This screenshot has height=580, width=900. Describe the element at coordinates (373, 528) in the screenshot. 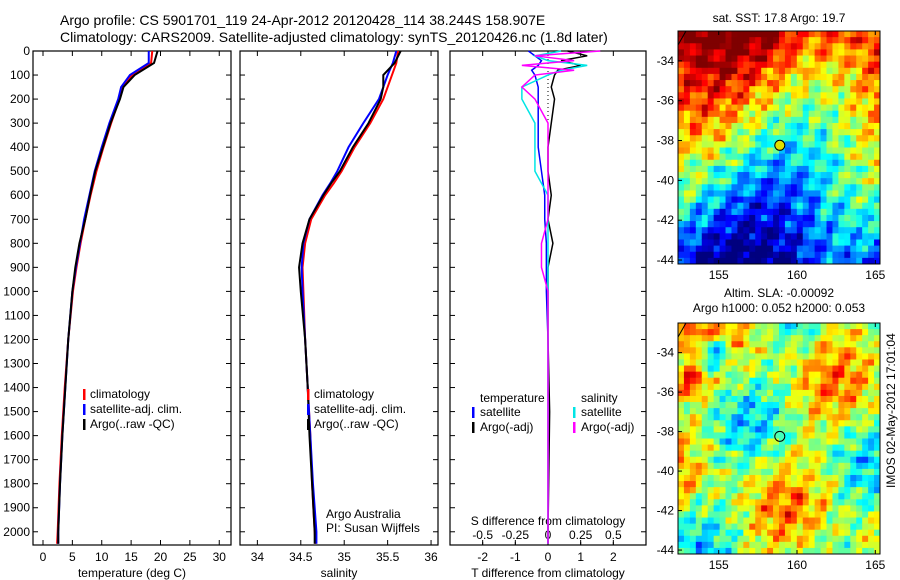

I see `annotation-text: PI: Susan Wijffels` at that location.